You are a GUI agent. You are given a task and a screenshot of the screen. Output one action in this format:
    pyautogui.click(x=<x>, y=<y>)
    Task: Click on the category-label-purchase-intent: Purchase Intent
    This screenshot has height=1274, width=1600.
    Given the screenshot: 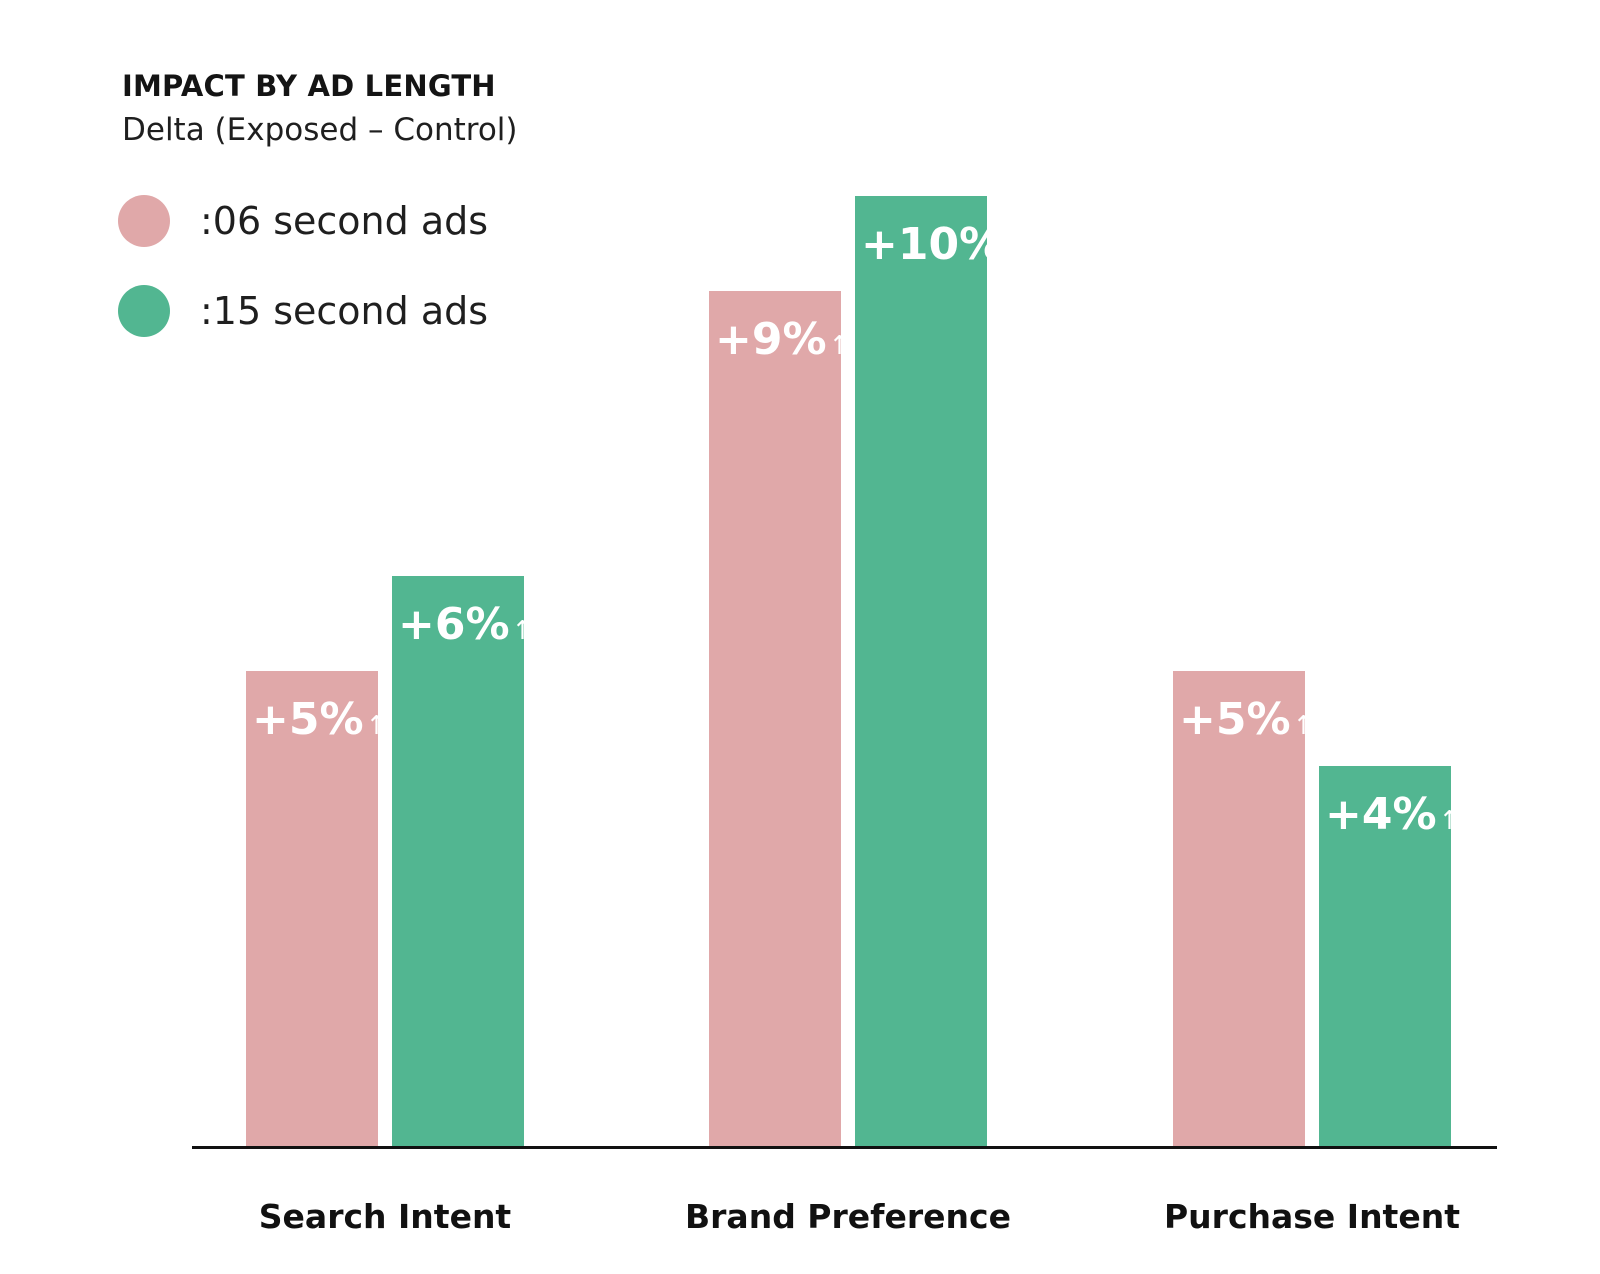 What is the action you would take?
    pyautogui.click(x=1312, y=1216)
    